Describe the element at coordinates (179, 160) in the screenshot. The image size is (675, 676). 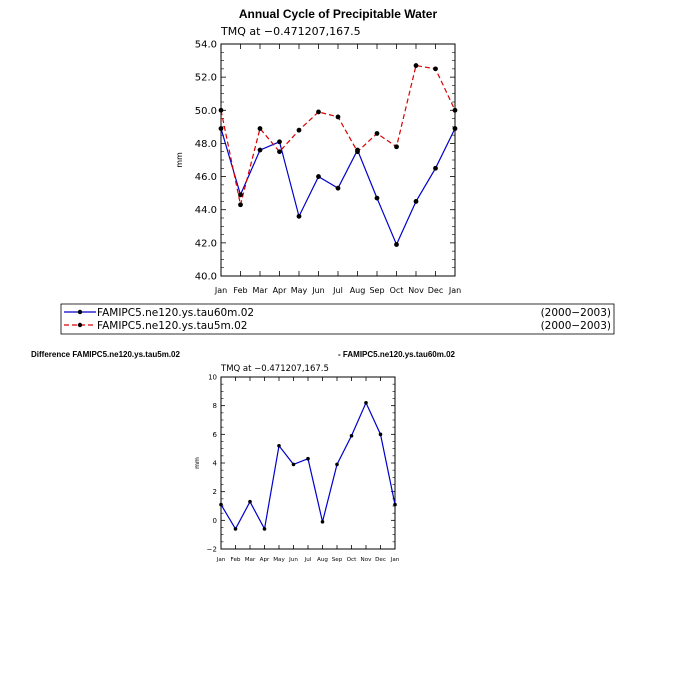
I see `chart1-ylabel: mm` at that location.